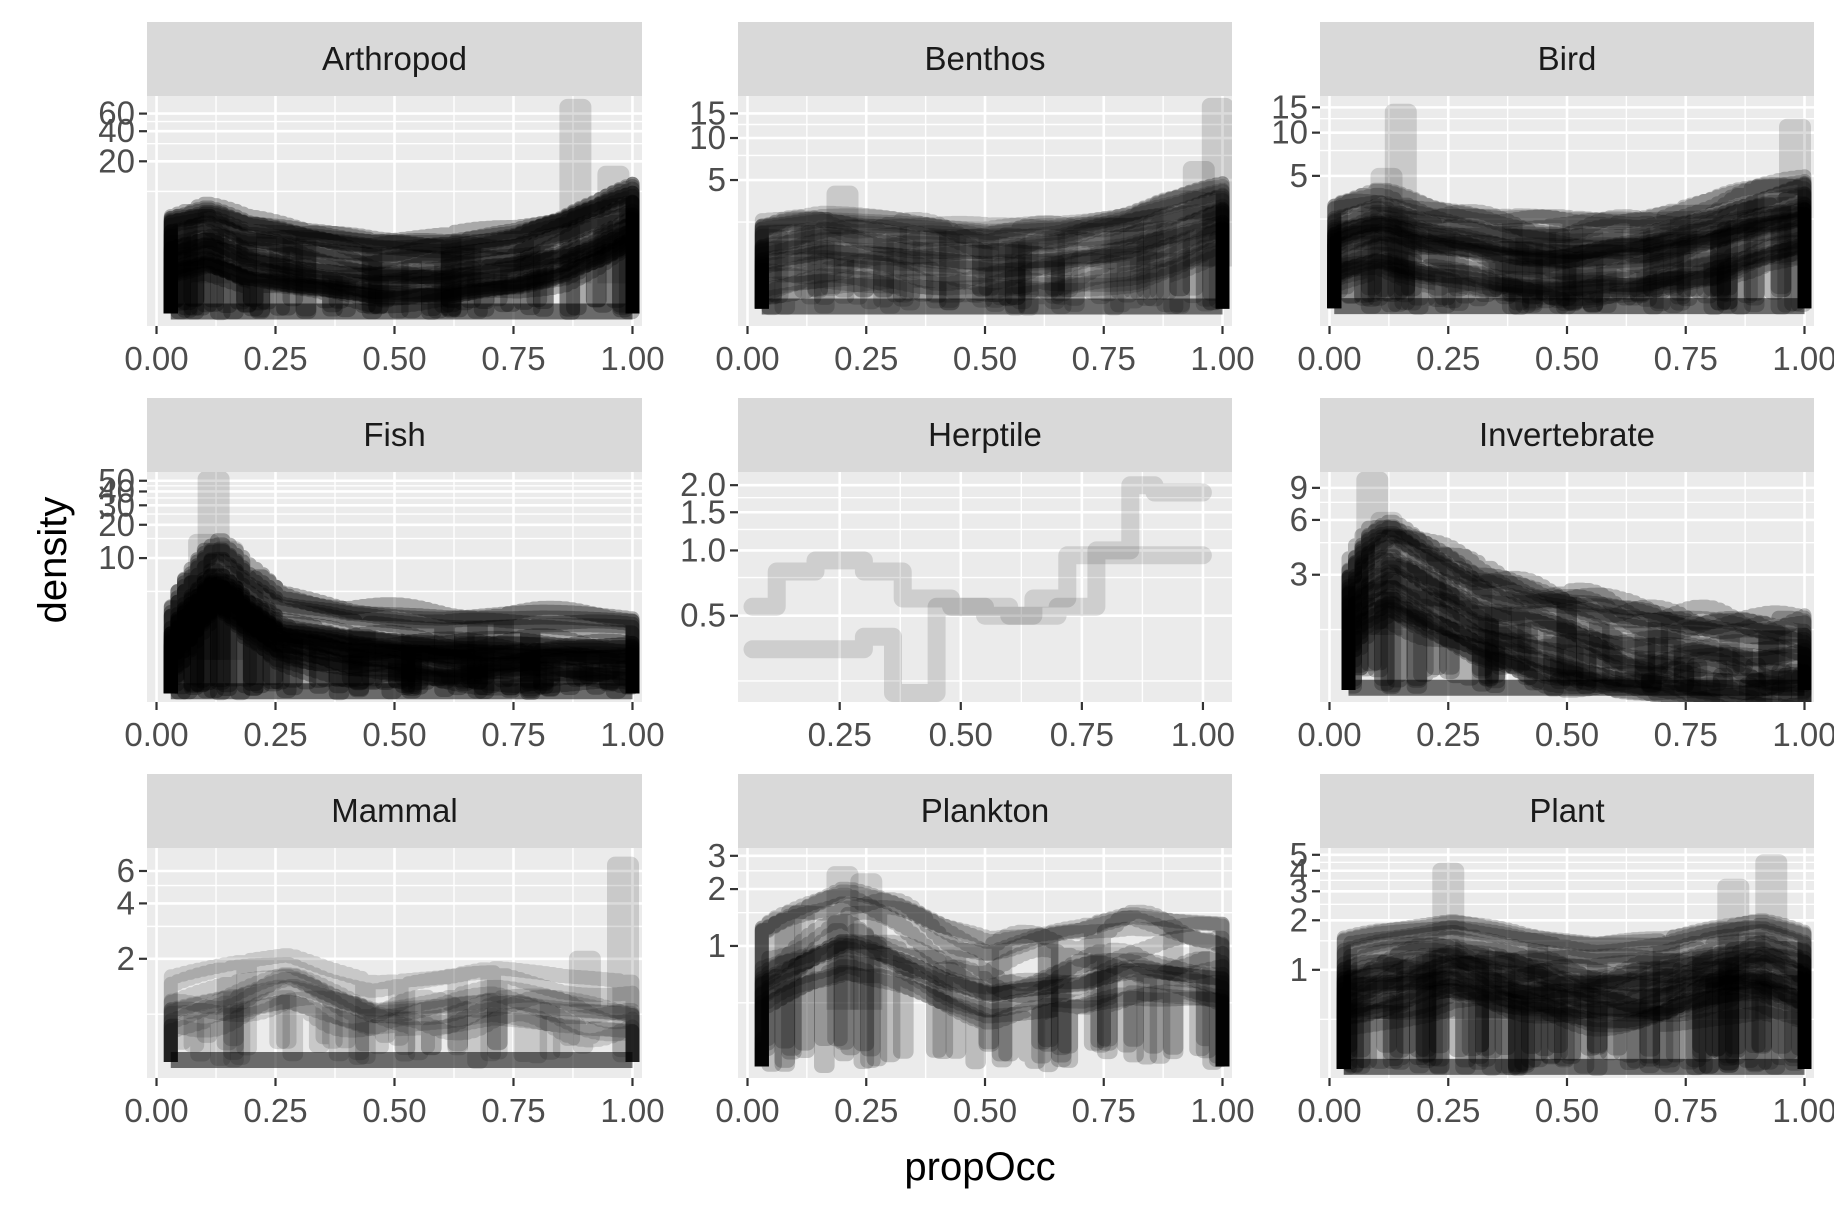 Image resolution: width=1834 pixels, height=1209 pixels. What do you see at coordinates (985, 435) in the screenshot?
I see `strip-herptile` at bounding box center [985, 435].